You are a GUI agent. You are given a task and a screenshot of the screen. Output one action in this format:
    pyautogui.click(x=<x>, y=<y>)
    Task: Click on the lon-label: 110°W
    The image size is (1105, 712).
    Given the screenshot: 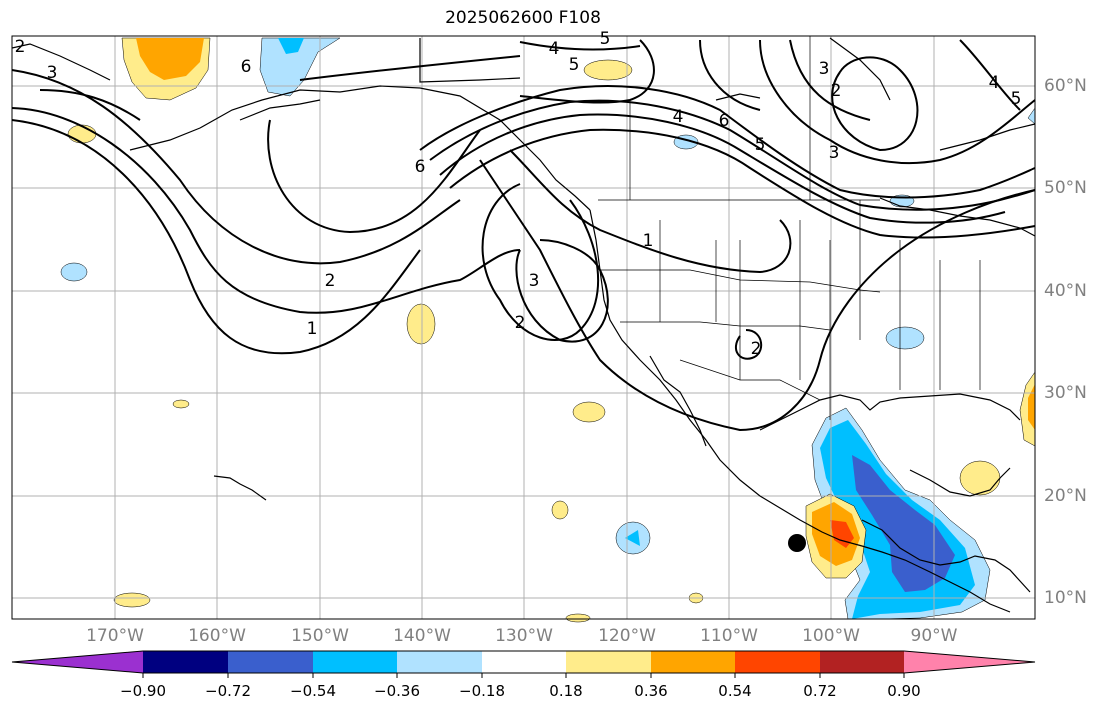 What is the action you would take?
    pyautogui.click(x=729, y=636)
    